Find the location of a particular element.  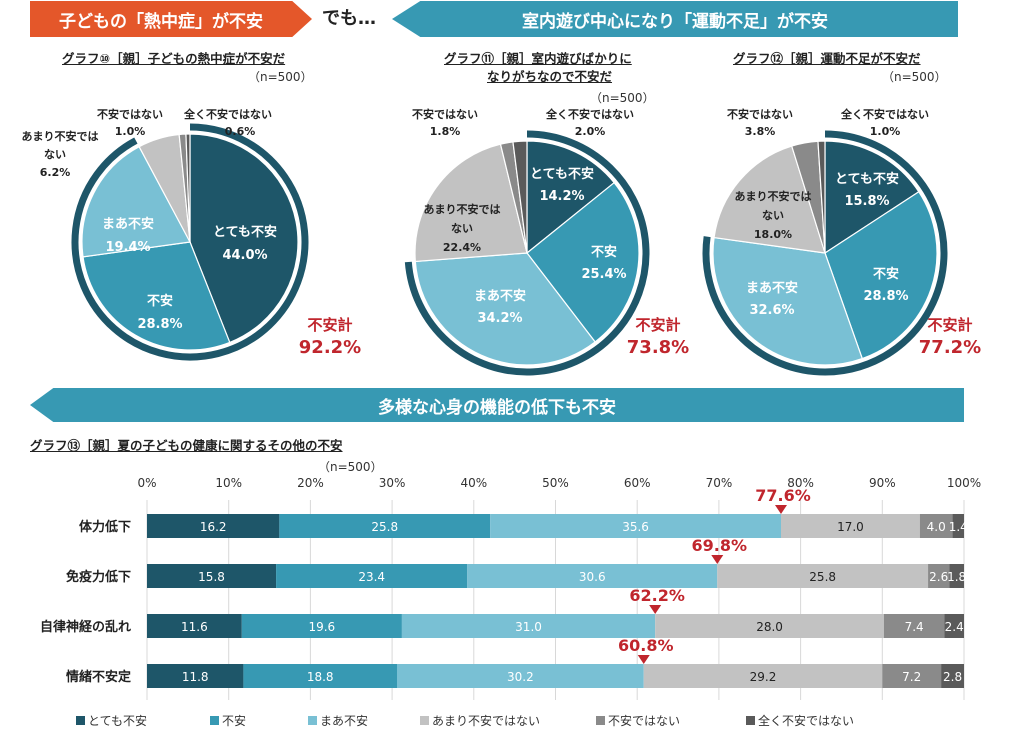

legend-item: とても不安 is located at coordinates (143, 720).